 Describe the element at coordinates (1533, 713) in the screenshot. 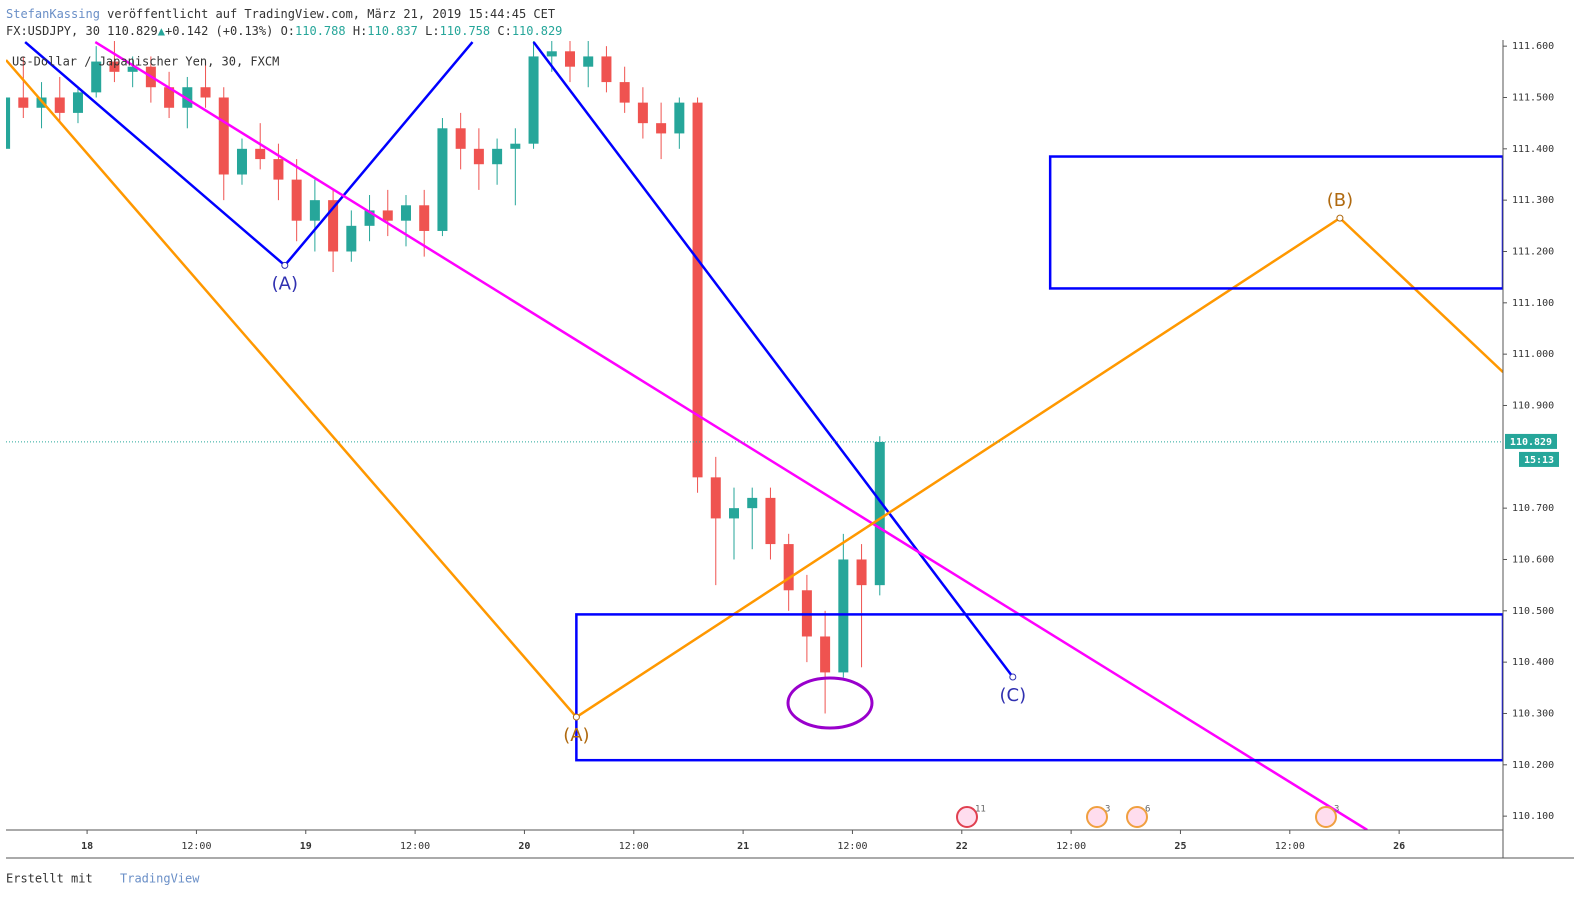

I see `y-tick-label: 110.300` at that location.